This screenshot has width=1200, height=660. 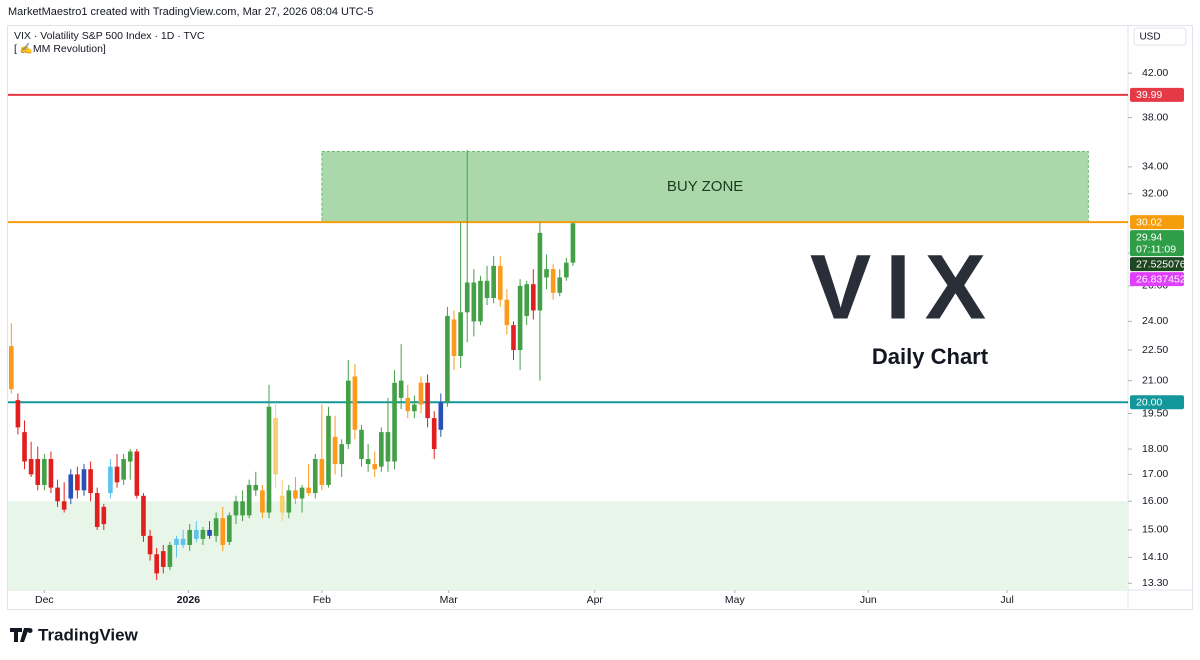 I want to click on y-tick-label: 18.00, so click(x=1155, y=449).